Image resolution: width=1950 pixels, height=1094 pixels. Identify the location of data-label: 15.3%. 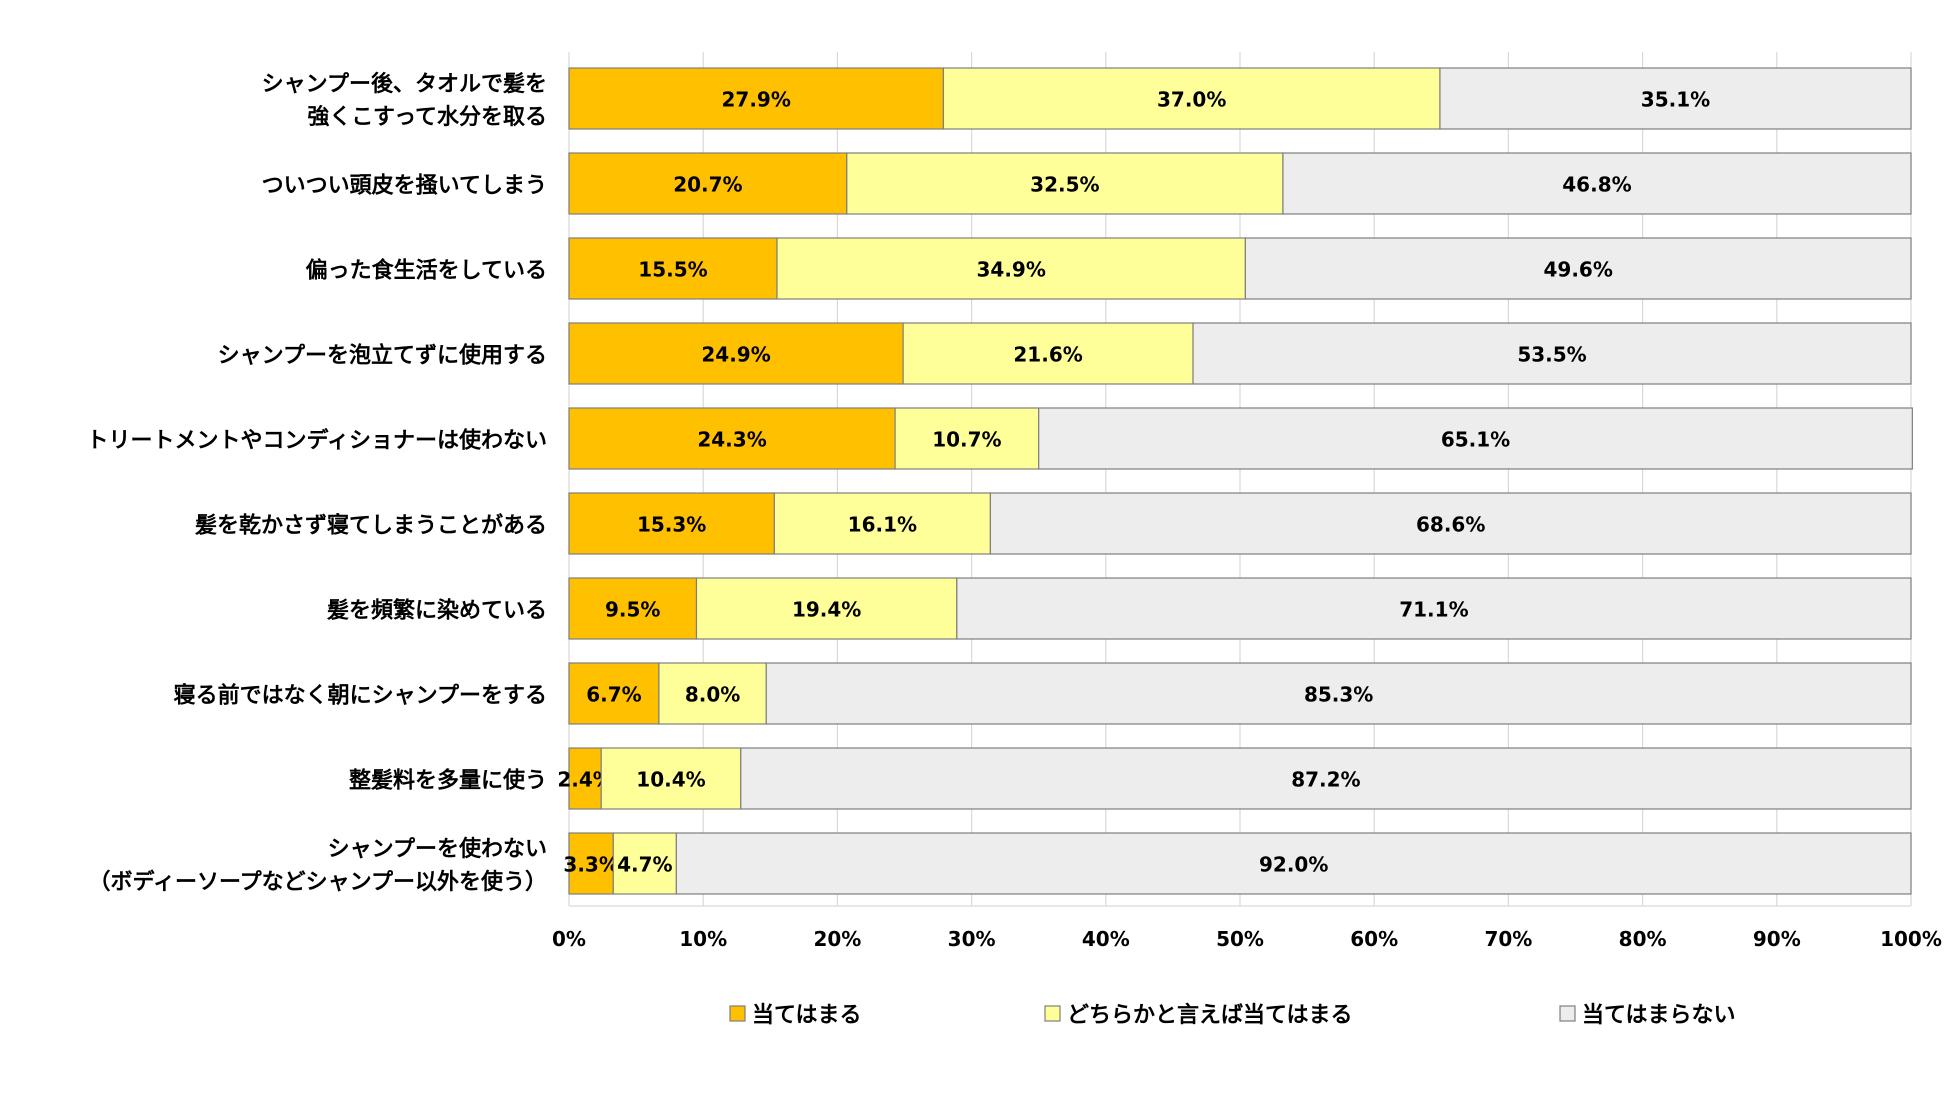
(671, 525).